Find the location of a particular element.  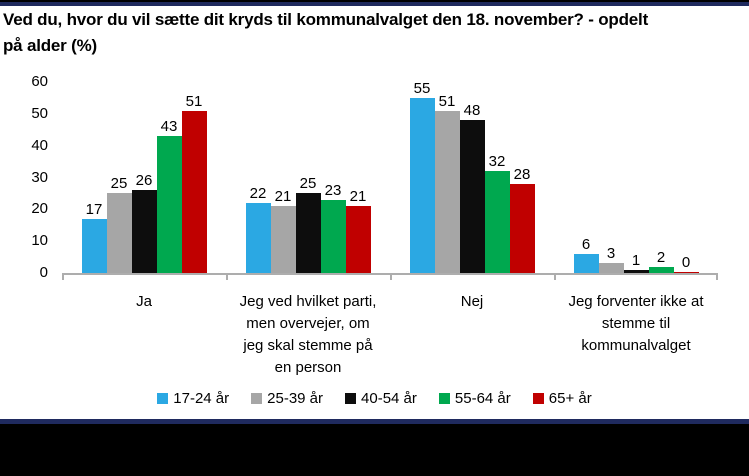

y-axis-tick-label: 30 is located at coordinates (39, 177).